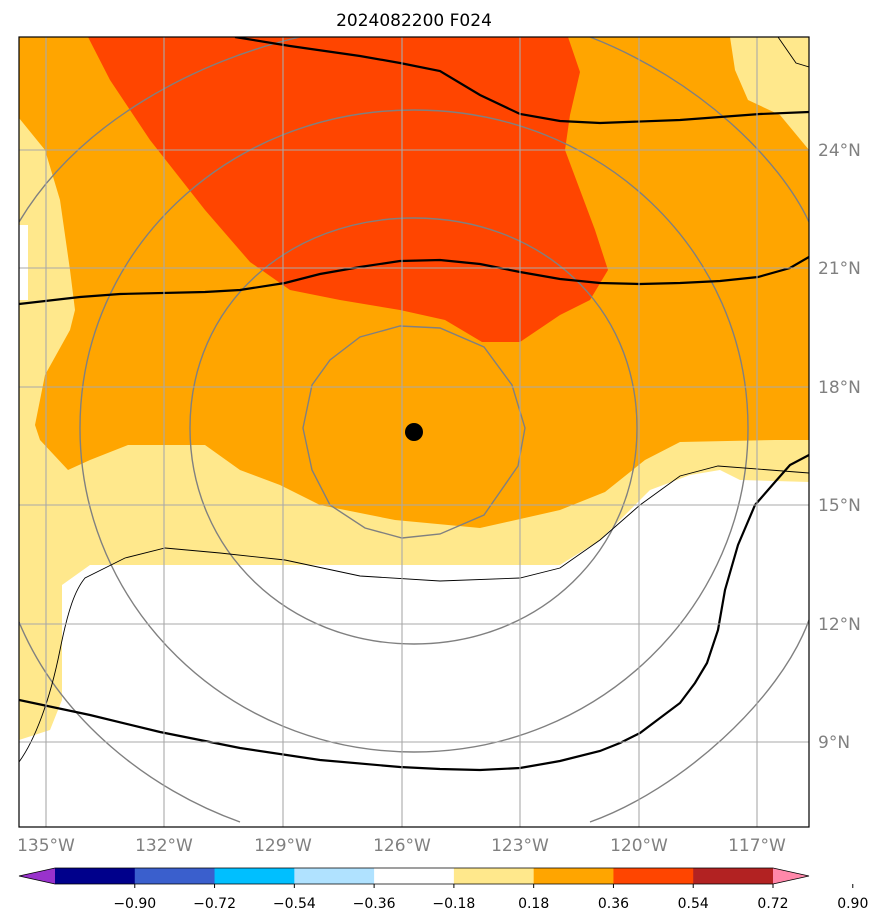 Image resolution: width=879 pixels, height=924 pixels. I want to click on colorbar-tick-label: −0.18, so click(453, 904).